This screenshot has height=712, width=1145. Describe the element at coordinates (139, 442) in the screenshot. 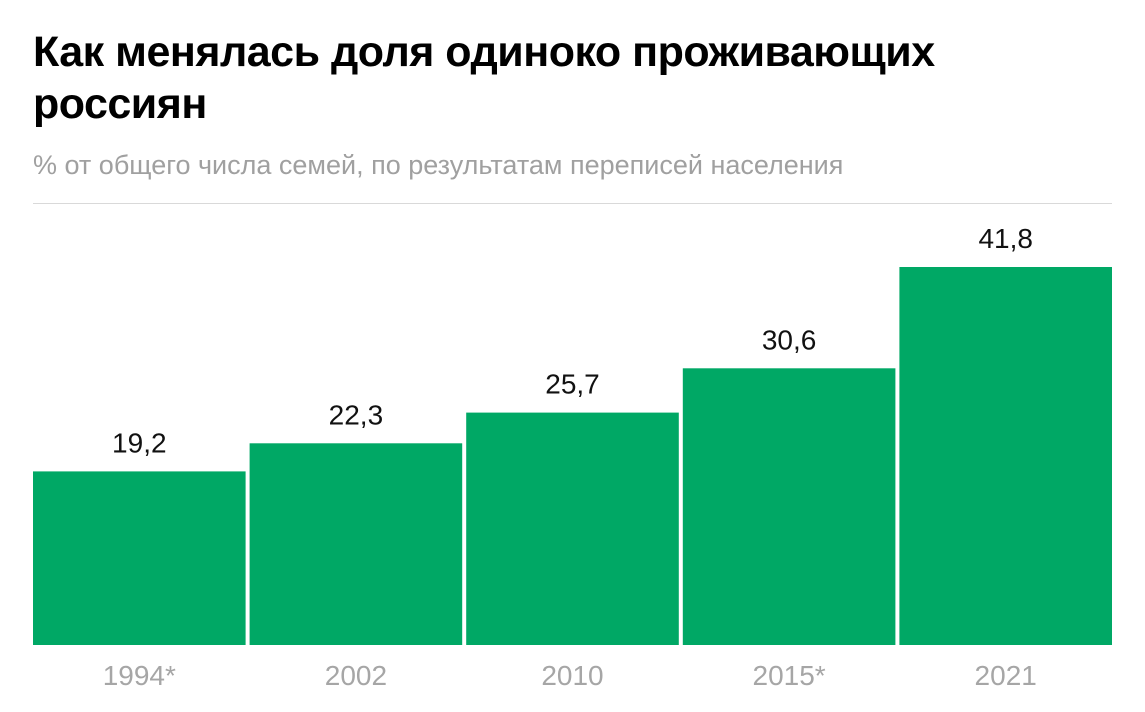

I see `value-label: 19,2` at that location.